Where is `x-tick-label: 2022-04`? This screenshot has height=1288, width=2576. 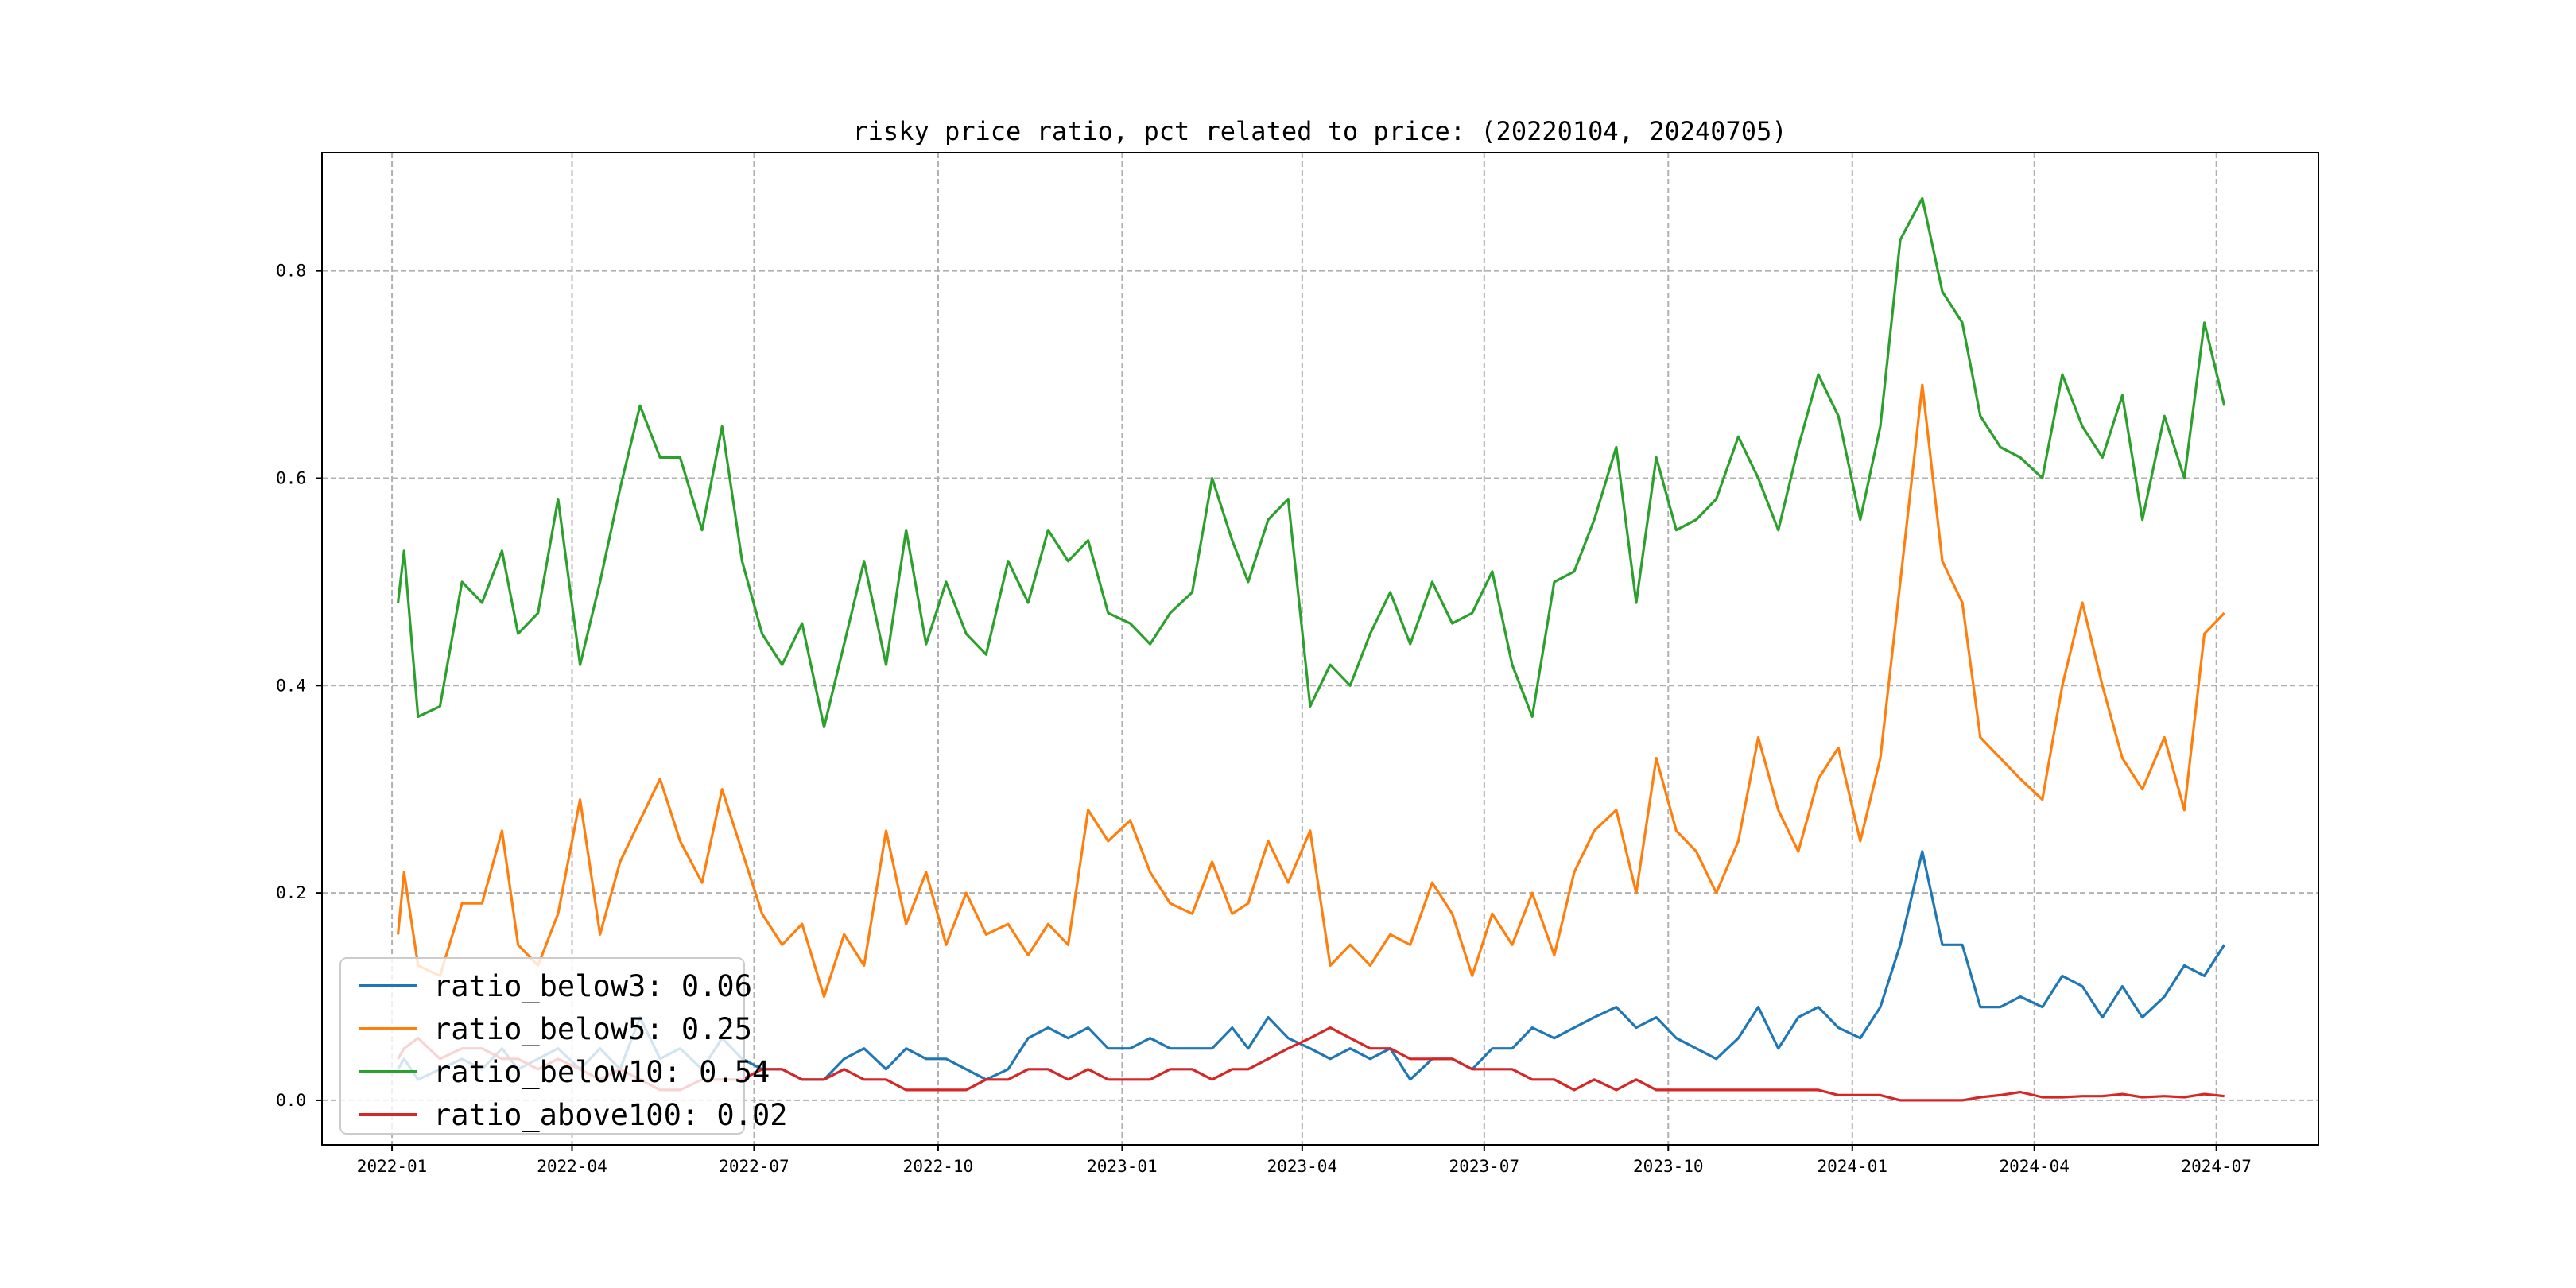 x-tick-label: 2022-04 is located at coordinates (572, 1167).